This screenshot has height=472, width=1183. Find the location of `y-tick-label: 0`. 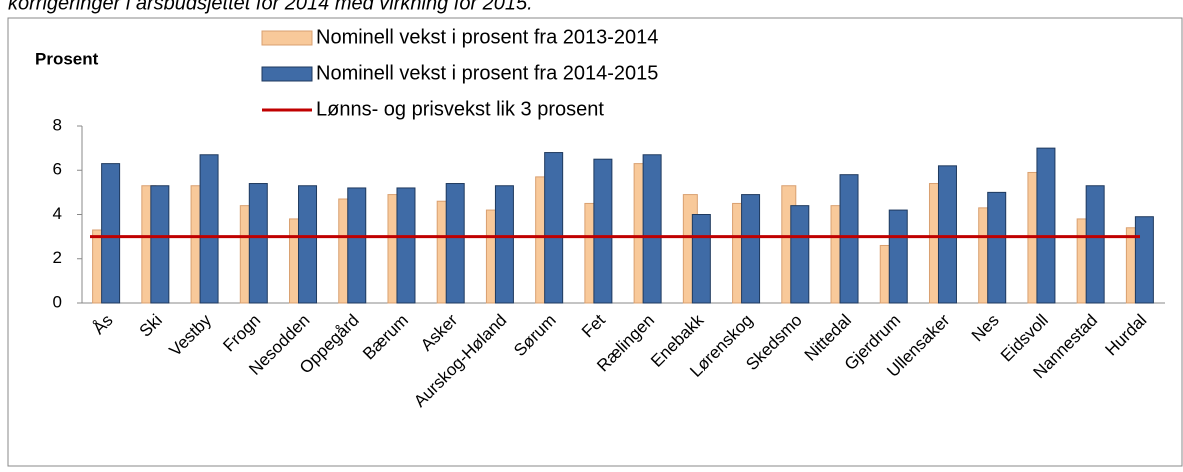

y-tick-label: 0 is located at coordinates (57, 301).